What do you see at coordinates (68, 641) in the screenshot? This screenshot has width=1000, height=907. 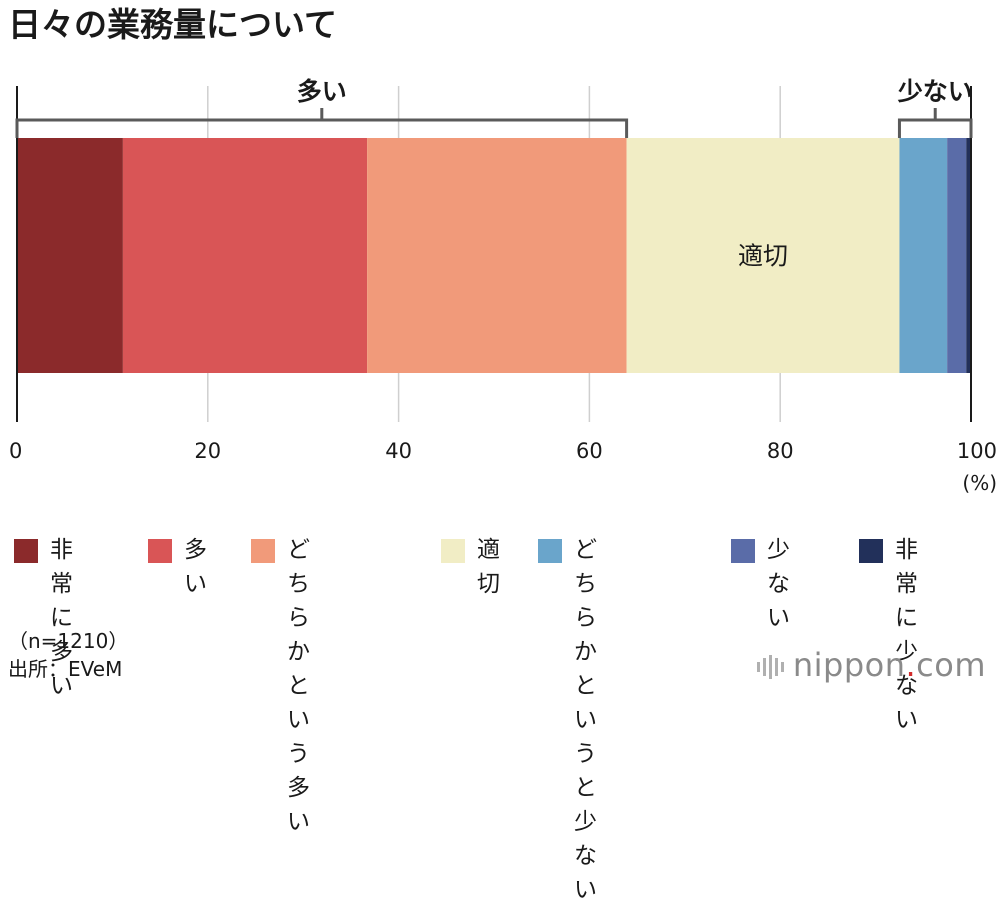 I see `sample-size-note: （n=1210）` at bounding box center [68, 641].